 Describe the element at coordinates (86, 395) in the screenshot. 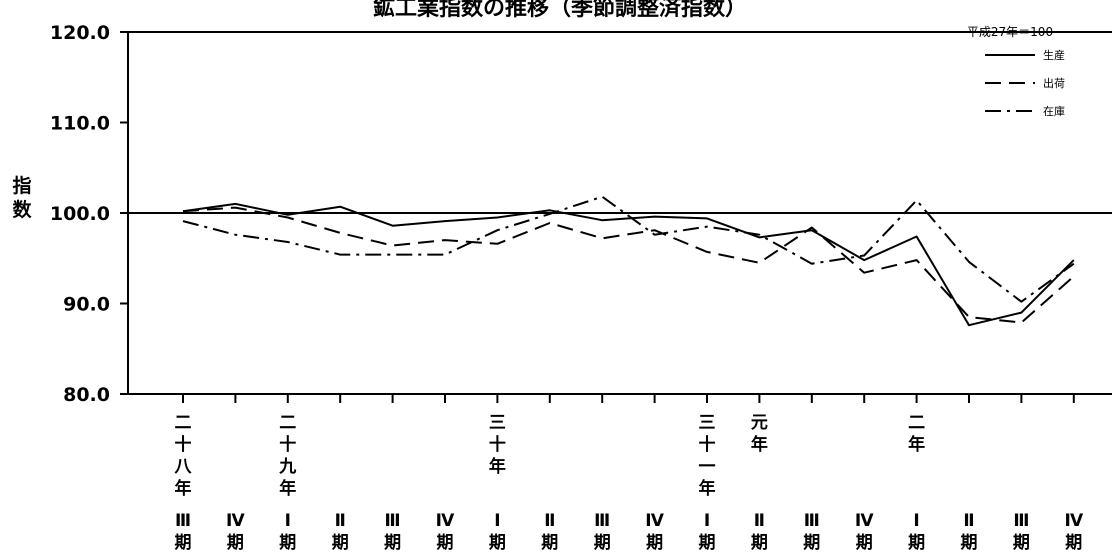

I see `y-tick-label: 80.0` at that location.